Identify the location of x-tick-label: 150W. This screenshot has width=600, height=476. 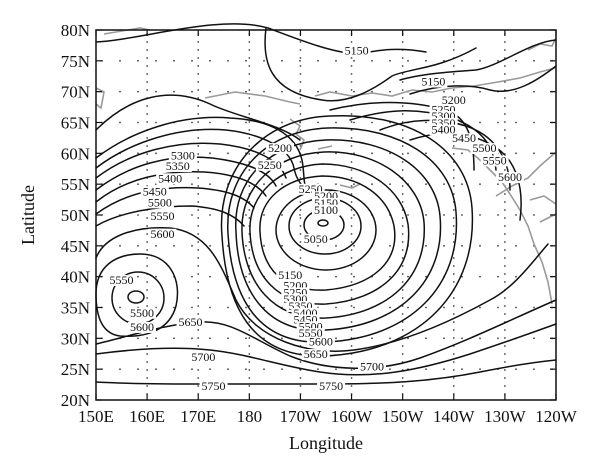
(403, 416).